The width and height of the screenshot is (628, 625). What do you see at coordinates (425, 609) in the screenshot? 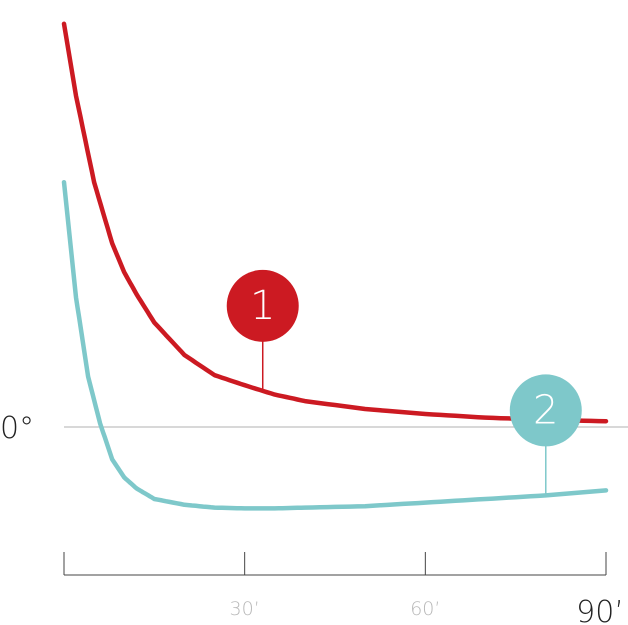
I see `x-tick-label-2: 60’` at bounding box center [425, 609].